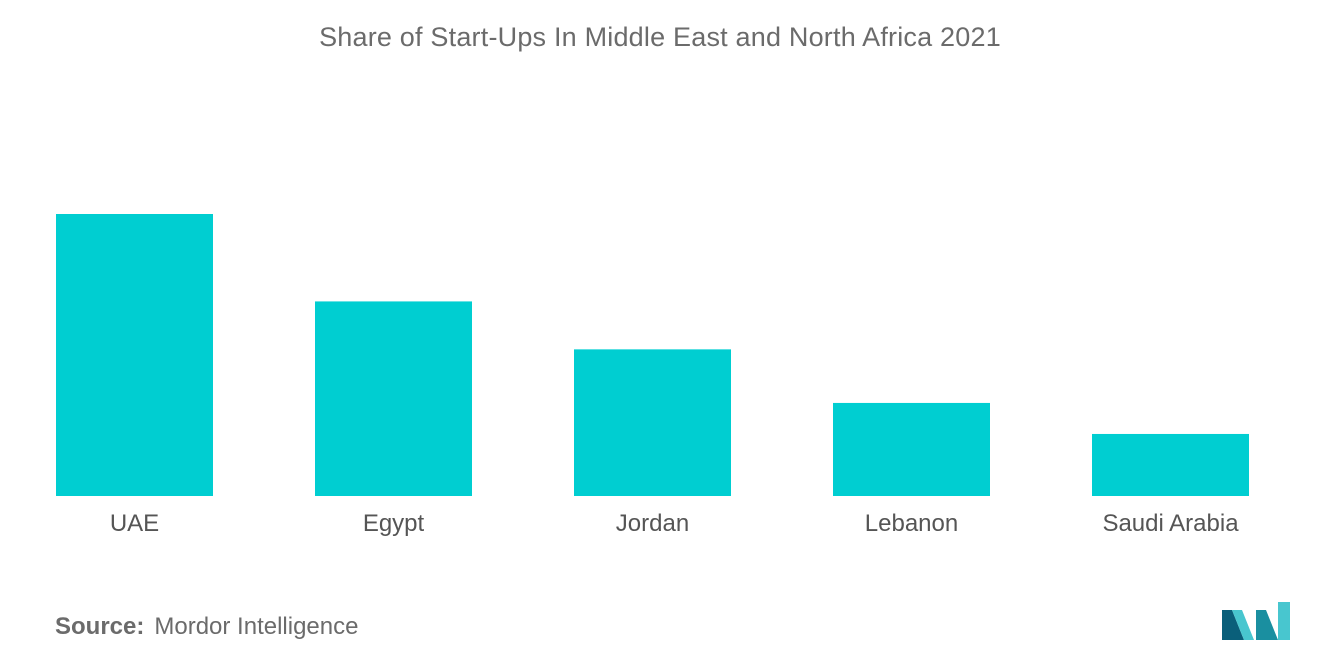  Describe the element at coordinates (652, 523) in the screenshot. I see `category-label-jordan: Jordan` at that location.